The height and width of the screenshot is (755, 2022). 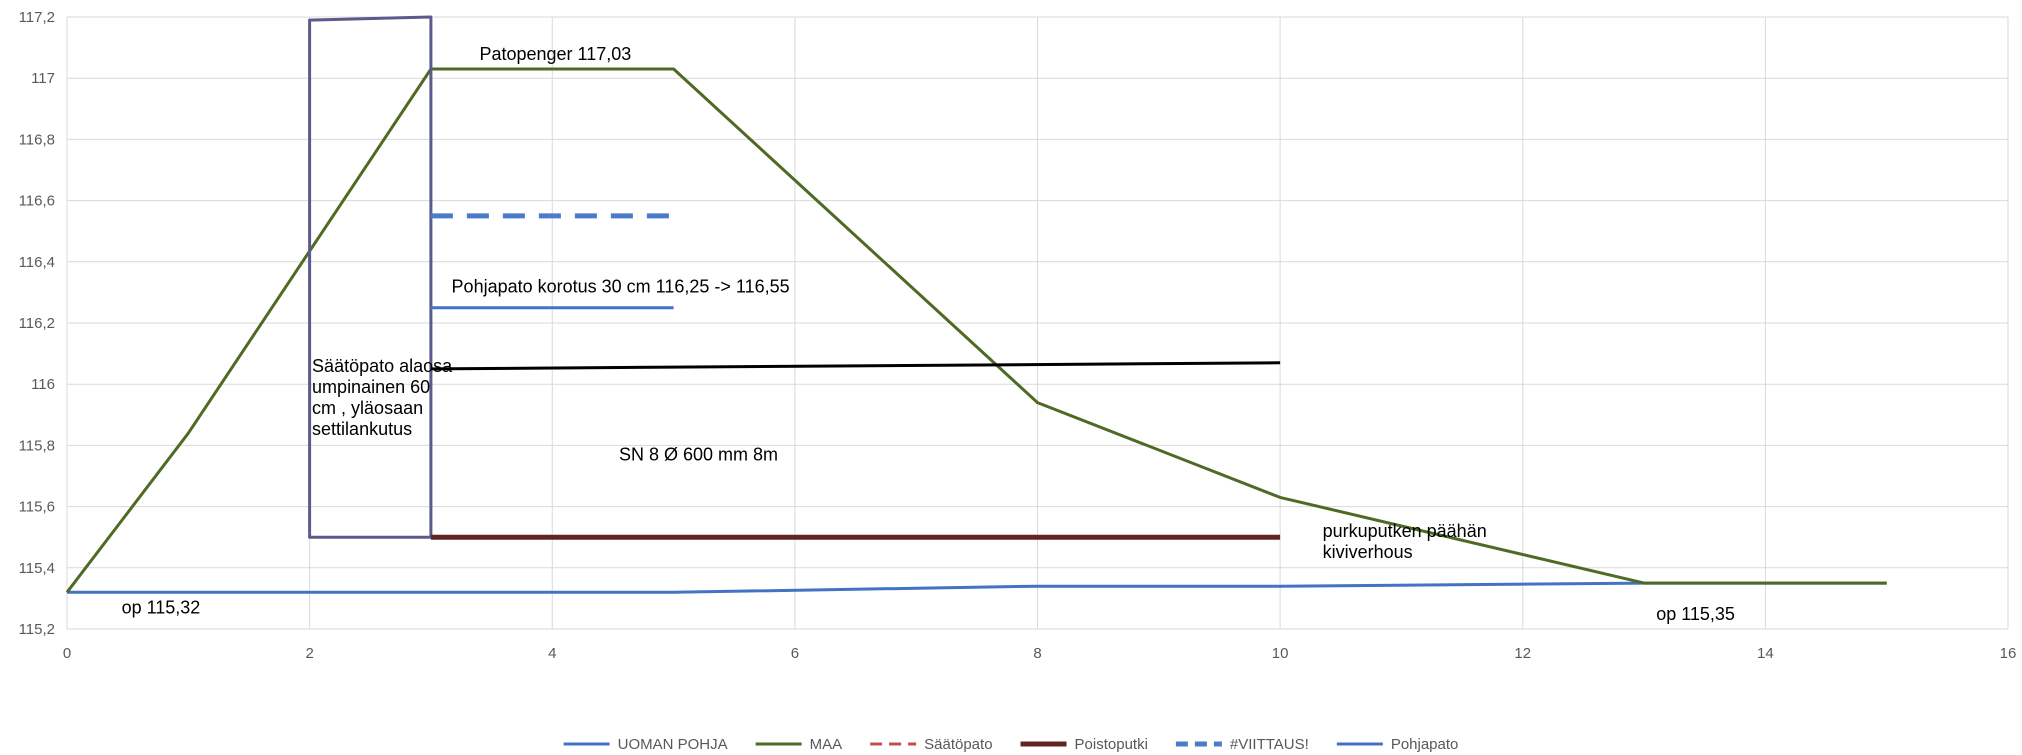 What do you see at coordinates (43, 384) in the screenshot?
I see `y-tick-label: 116` at bounding box center [43, 384].